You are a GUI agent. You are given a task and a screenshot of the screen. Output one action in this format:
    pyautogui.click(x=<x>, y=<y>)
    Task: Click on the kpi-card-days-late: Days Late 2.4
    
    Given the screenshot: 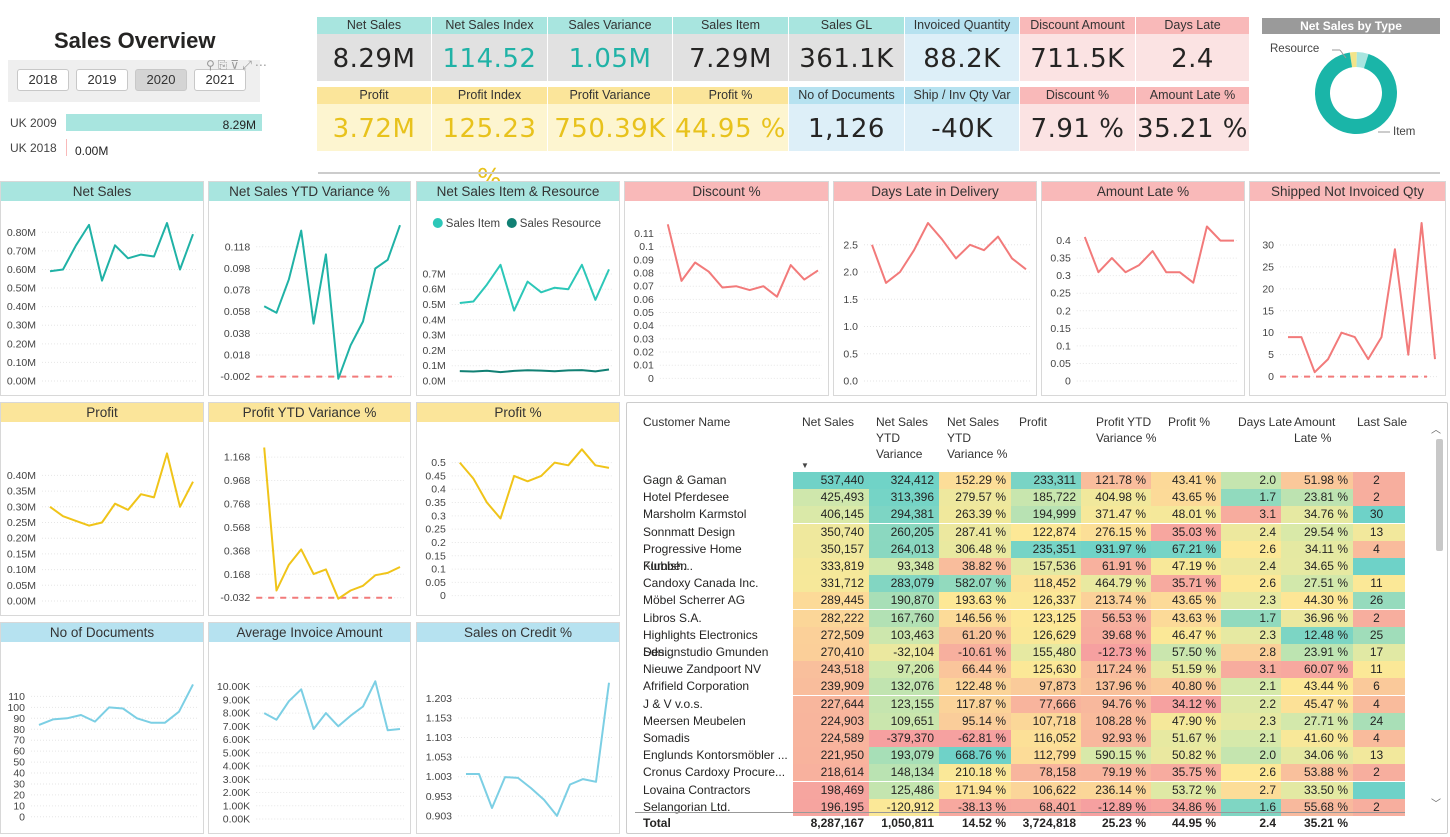 What is the action you would take?
    pyautogui.click(x=1192, y=49)
    